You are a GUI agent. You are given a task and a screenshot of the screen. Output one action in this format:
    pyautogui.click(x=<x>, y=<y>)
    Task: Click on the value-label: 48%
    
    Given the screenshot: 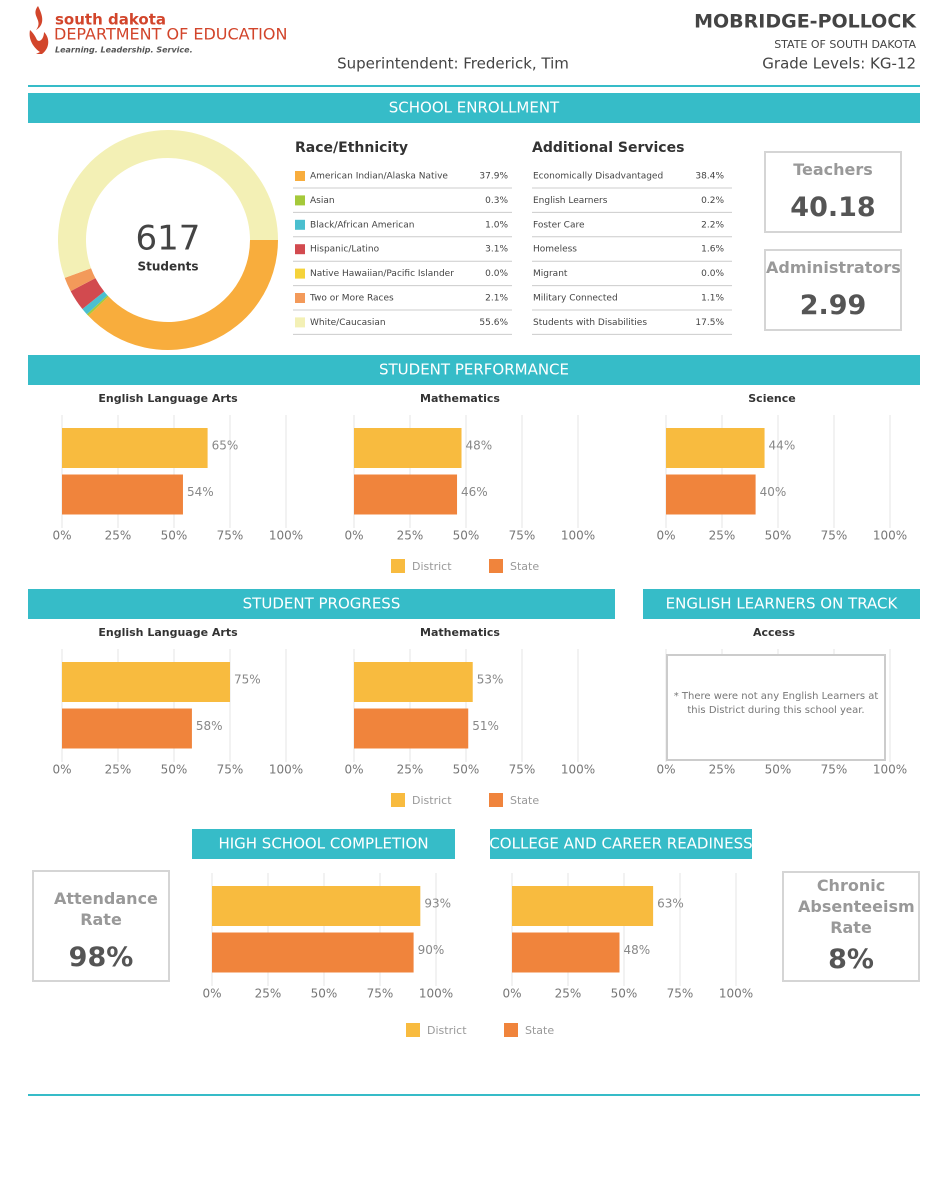 What is the action you would take?
    pyautogui.click(x=637, y=950)
    